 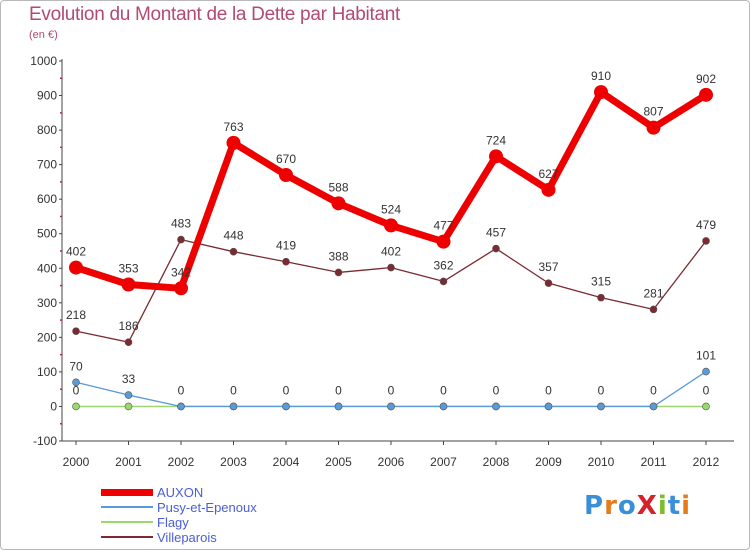 What do you see at coordinates (47, 303) in the screenshot?
I see `y-tick-label: 300` at bounding box center [47, 303].